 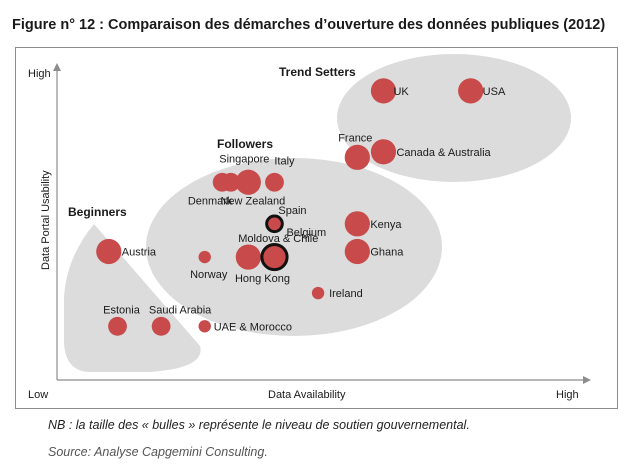 What do you see at coordinates (278, 239) in the screenshot?
I see `point-label-moldova-and-chile: Moldova & Chile` at bounding box center [278, 239].